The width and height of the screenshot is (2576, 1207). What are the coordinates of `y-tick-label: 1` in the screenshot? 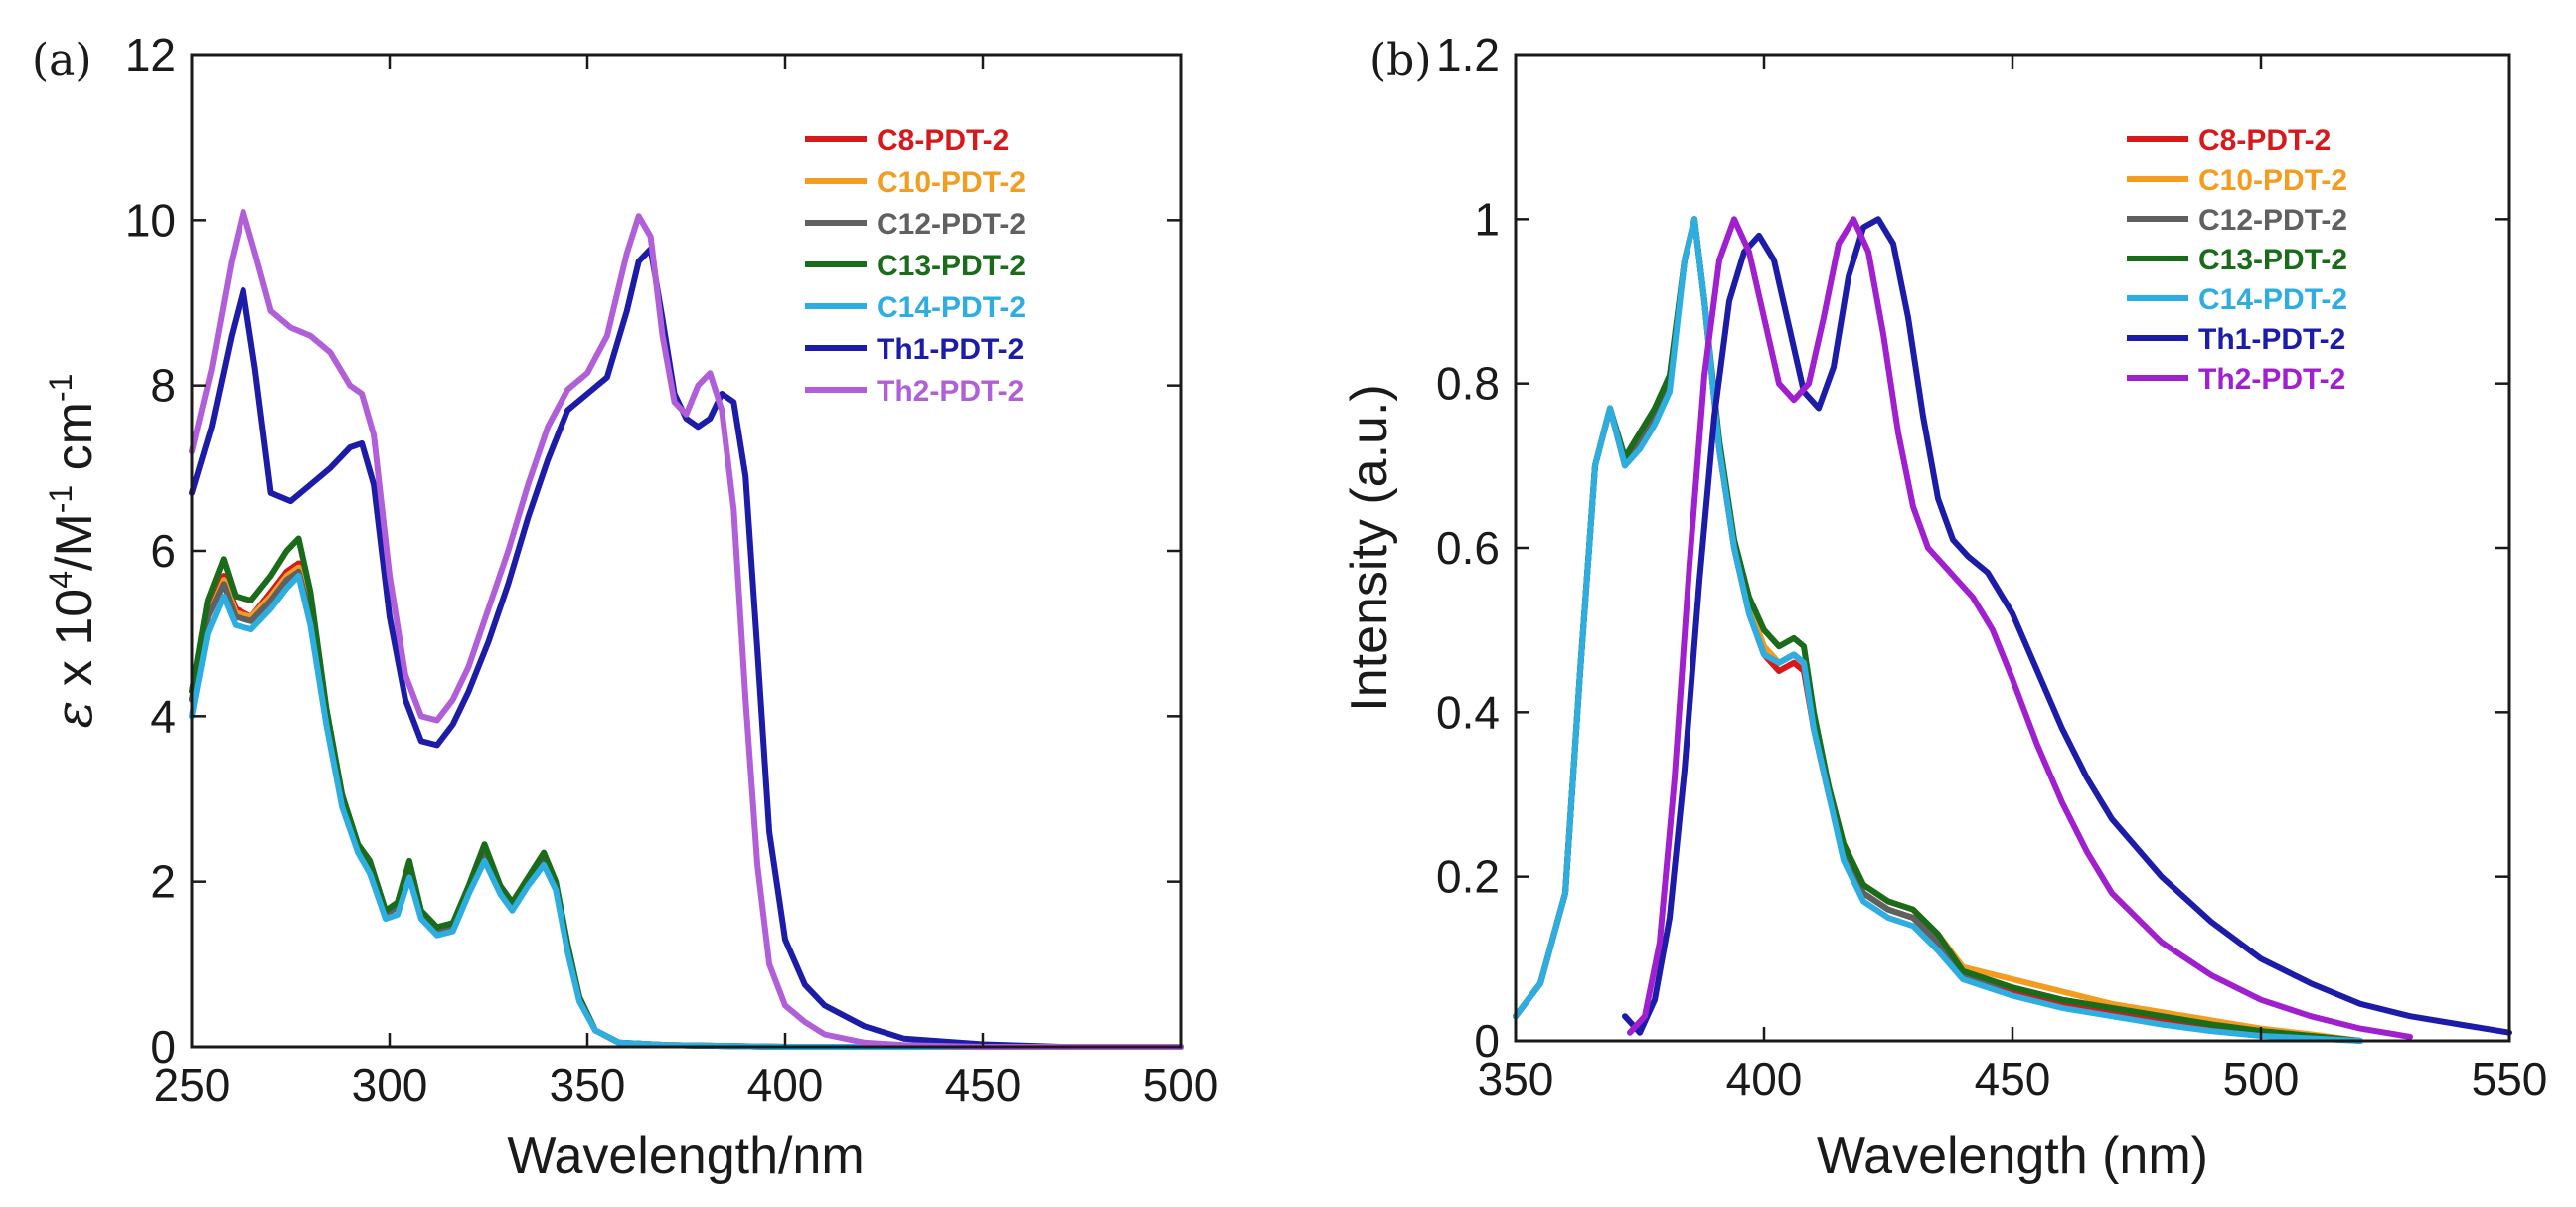 It's located at (1487, 219).